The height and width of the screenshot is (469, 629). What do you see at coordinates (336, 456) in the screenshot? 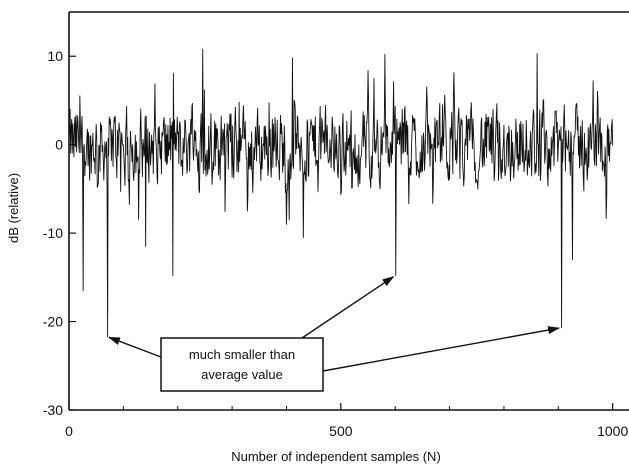
I see `x-axis-label: Number of independent samples (N)` at bounding box center [336, 456].